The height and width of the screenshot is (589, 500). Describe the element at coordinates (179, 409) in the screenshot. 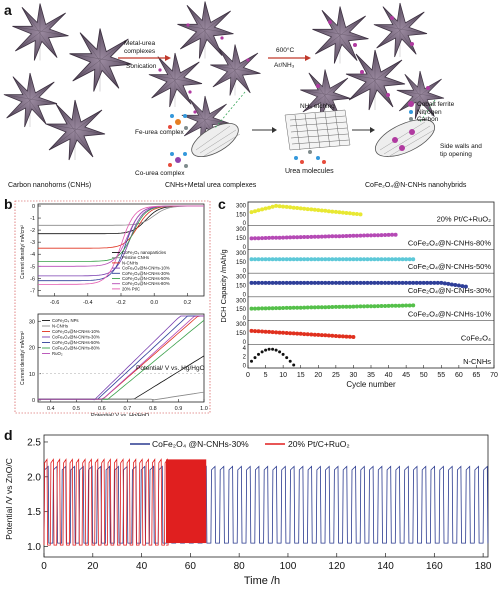

I see `b-bot-xtick-label: 0.9` at that location.